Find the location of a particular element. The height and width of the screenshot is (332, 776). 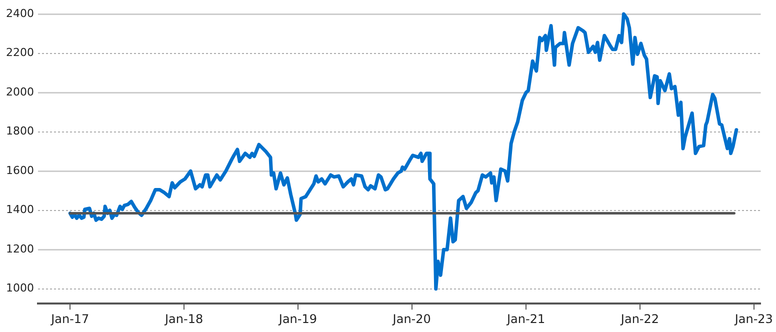

y-tick-label: 2000 is located at coordinates (20, 91).